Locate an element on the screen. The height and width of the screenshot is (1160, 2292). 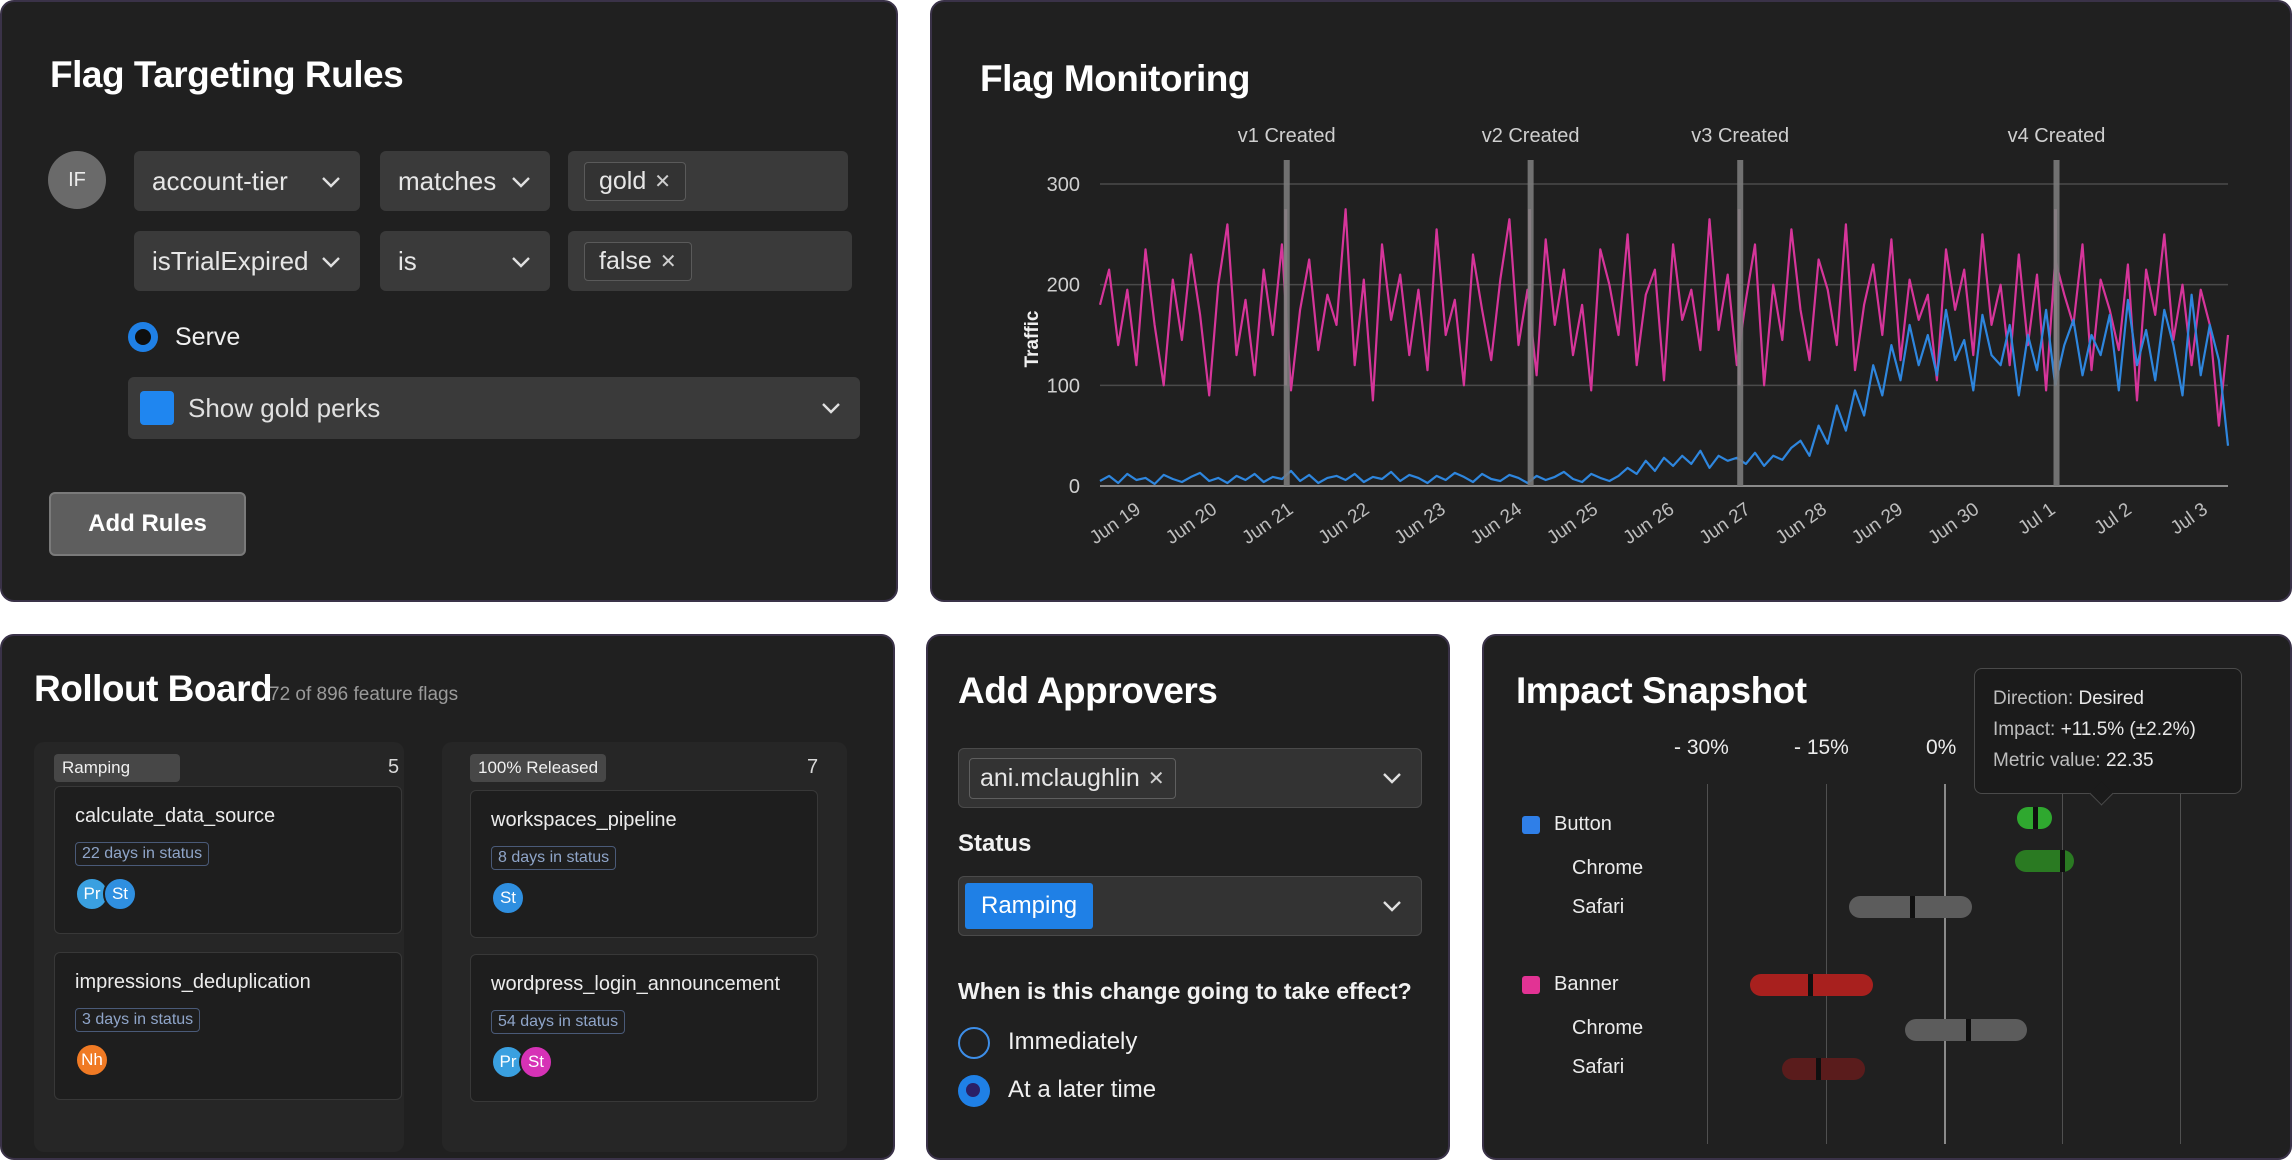
tooltip-impact-row: Impact: +11.5% (±2.2%) is located at coordinates (2108, 729).